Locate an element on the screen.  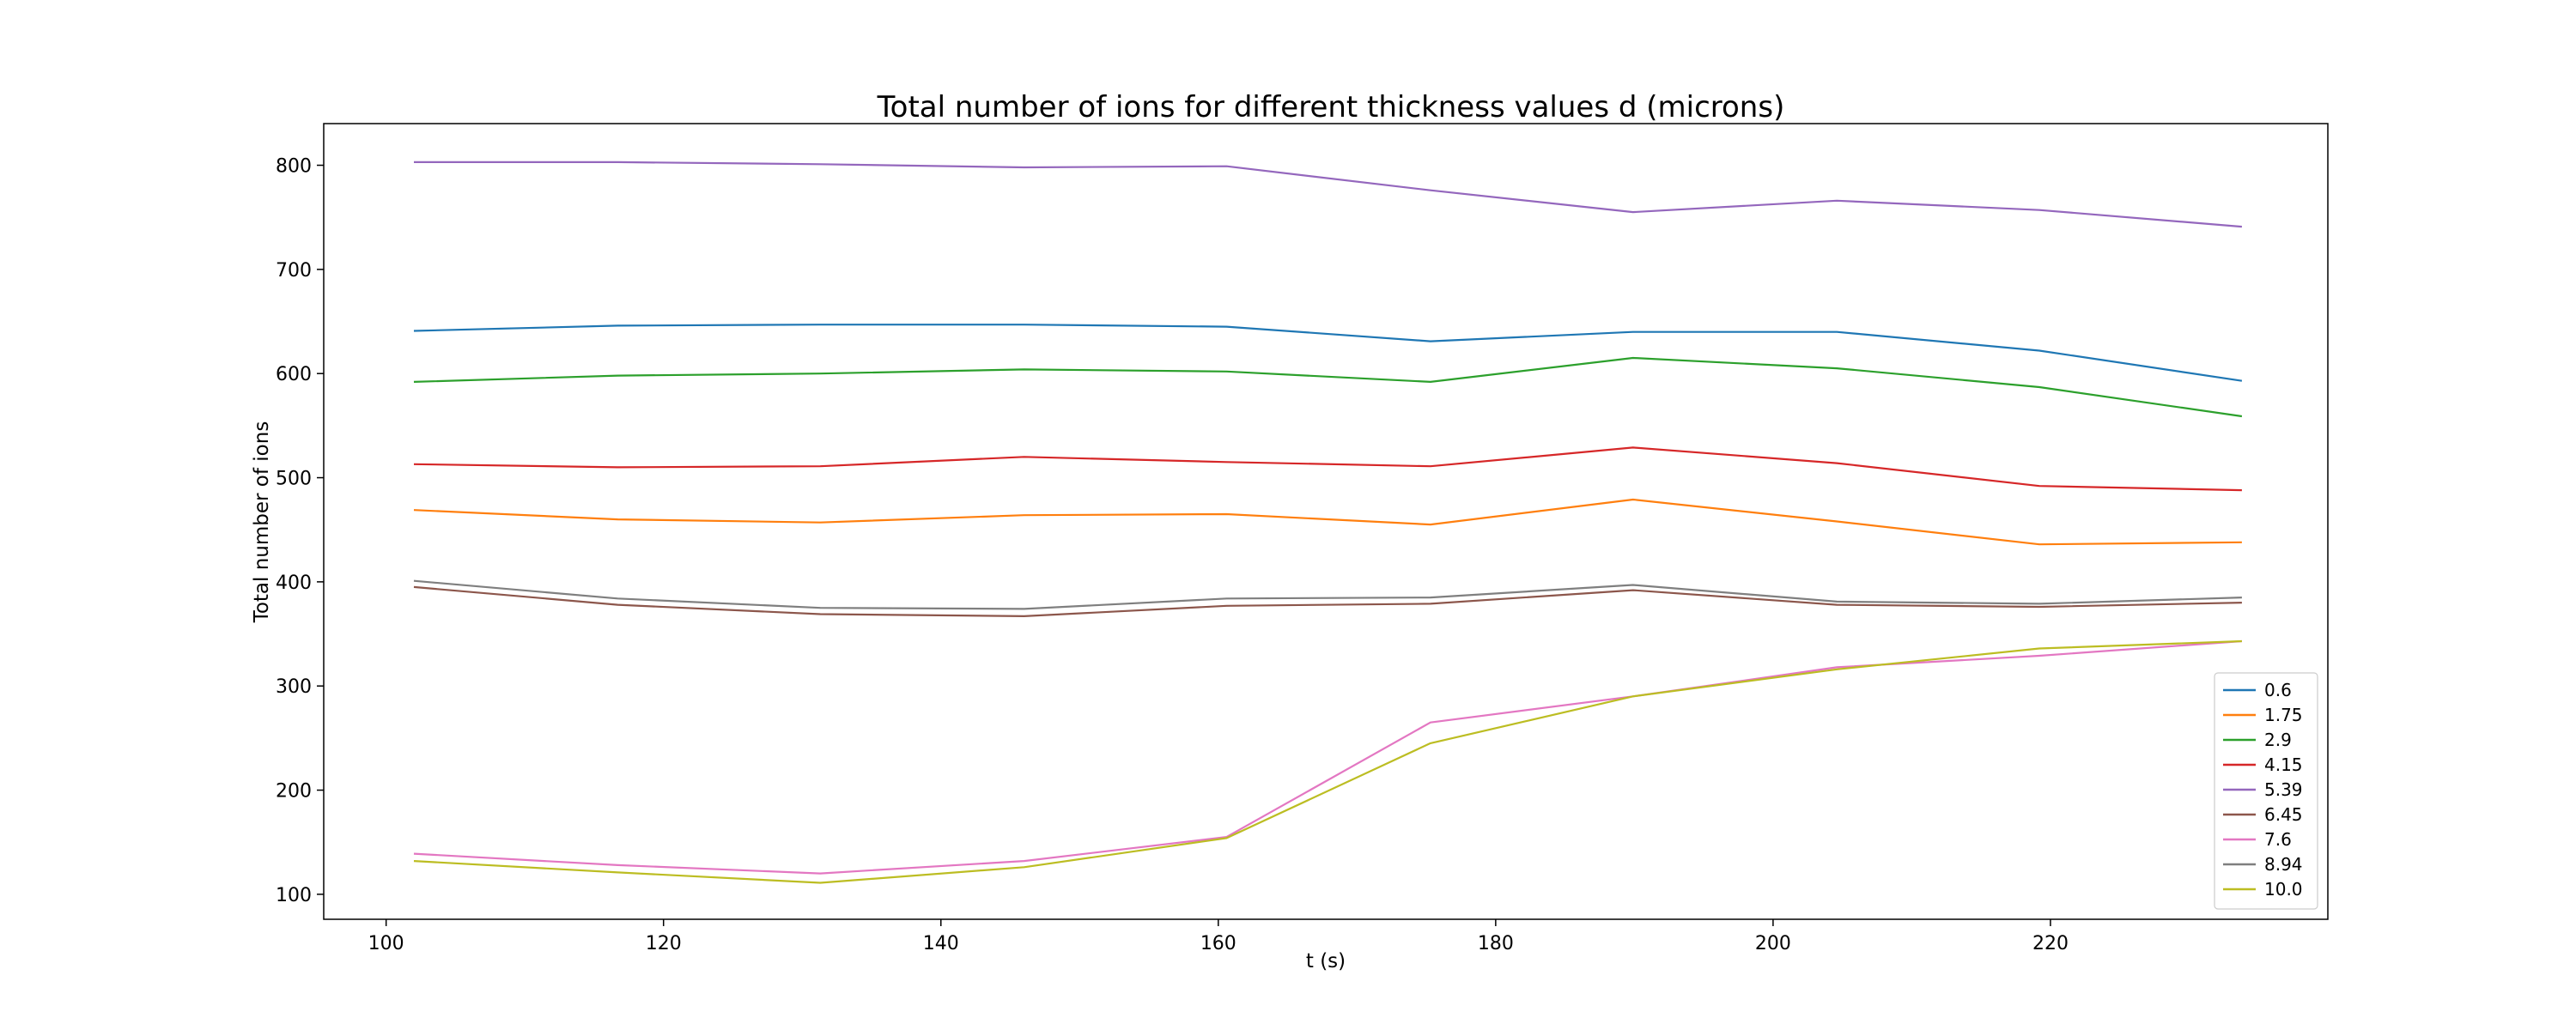
y-axis-label: Total number of ions is located at coordinates (262, 522).